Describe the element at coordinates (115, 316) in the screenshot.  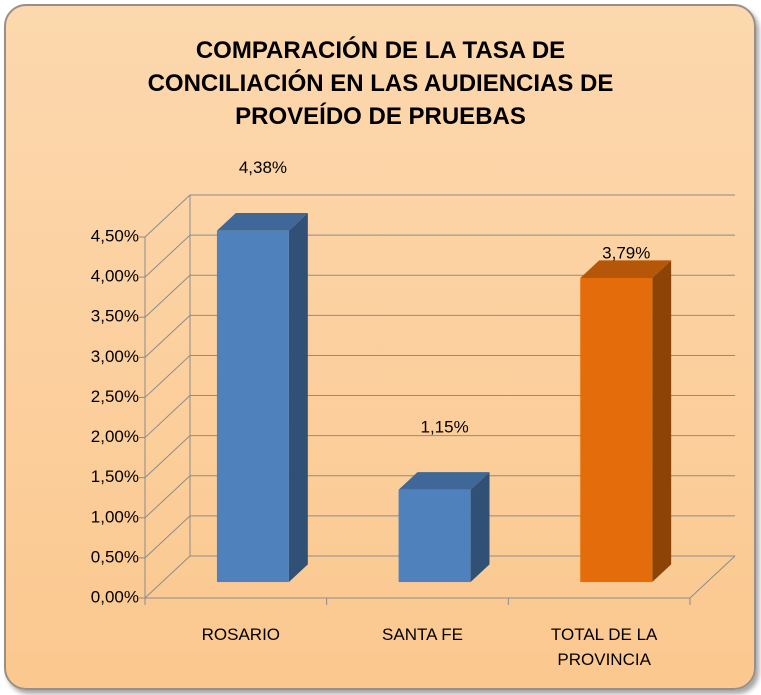
I see `y-tick-label: 3,50%` at that location.